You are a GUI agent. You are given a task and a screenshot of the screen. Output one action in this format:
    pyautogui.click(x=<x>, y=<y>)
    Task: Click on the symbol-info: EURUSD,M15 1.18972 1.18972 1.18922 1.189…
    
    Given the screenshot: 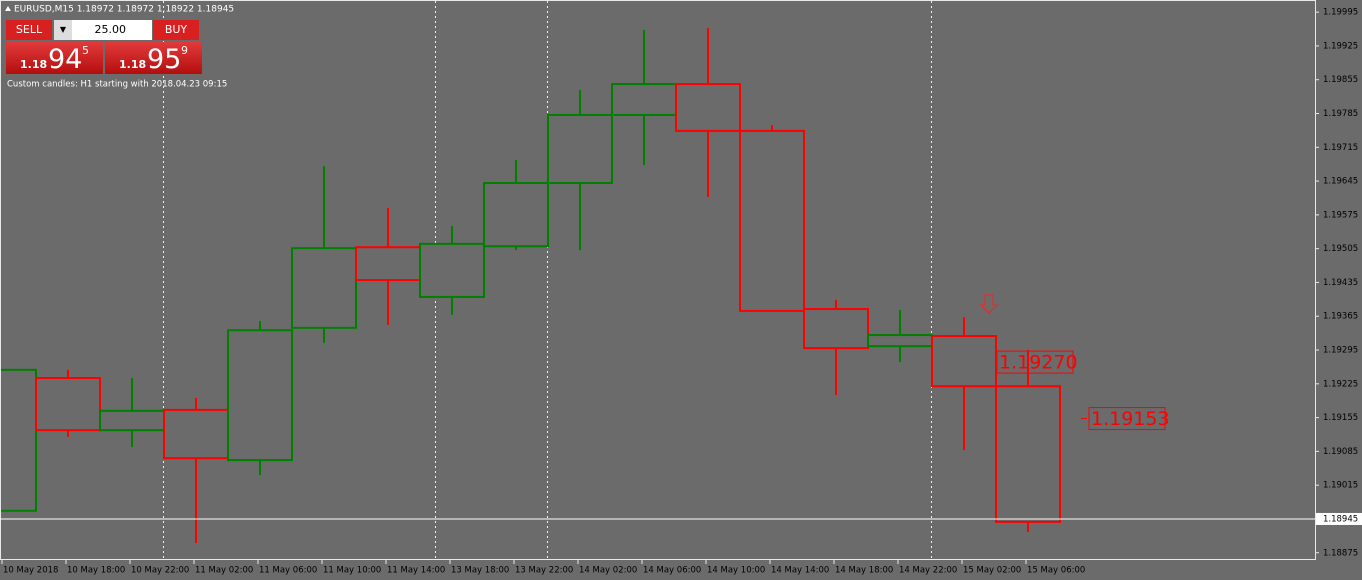 What is the action you would take?
    pyautogui.click(x=124, y=10)
    